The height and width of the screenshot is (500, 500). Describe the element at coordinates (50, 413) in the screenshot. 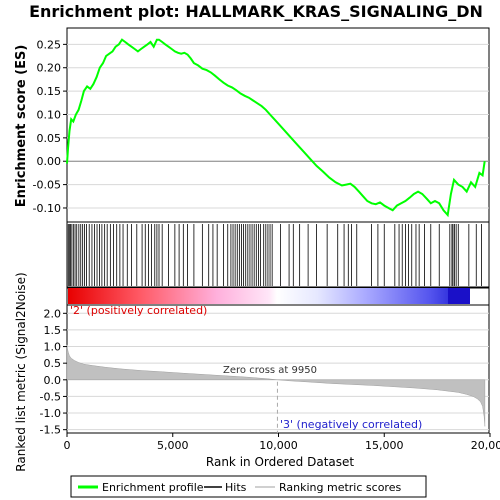

I see `metric-y-tick-label: -1.0` at that location.